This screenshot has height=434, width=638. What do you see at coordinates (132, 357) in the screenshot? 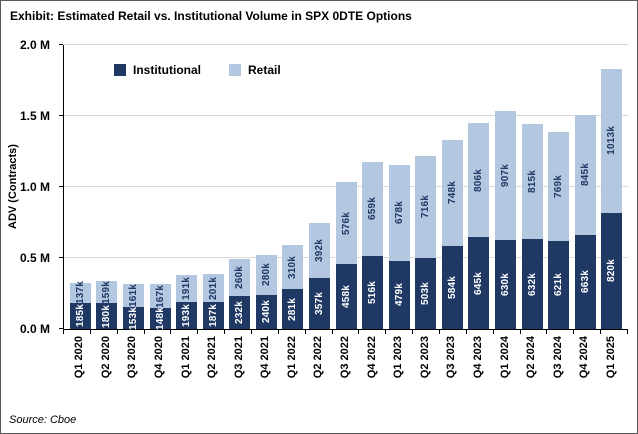
I see `x-axis-label: Q3 2020` at bounding box center [132, 357].